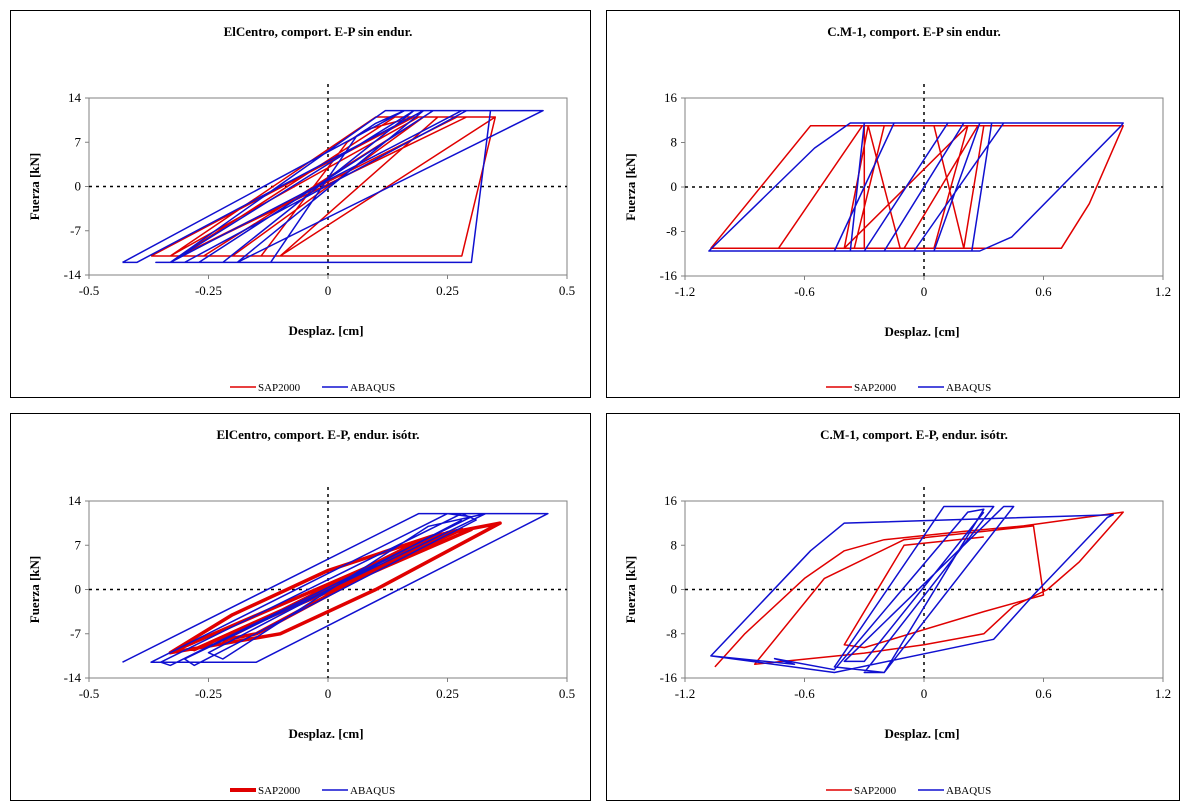 This screenshot has height=802, width=1184. What do you see at coordinates (317, 434) in the screenshot?
I see `chart-title: ElCentro, comport. E-P, endur. isótr.` at bounding box center [317, 434].